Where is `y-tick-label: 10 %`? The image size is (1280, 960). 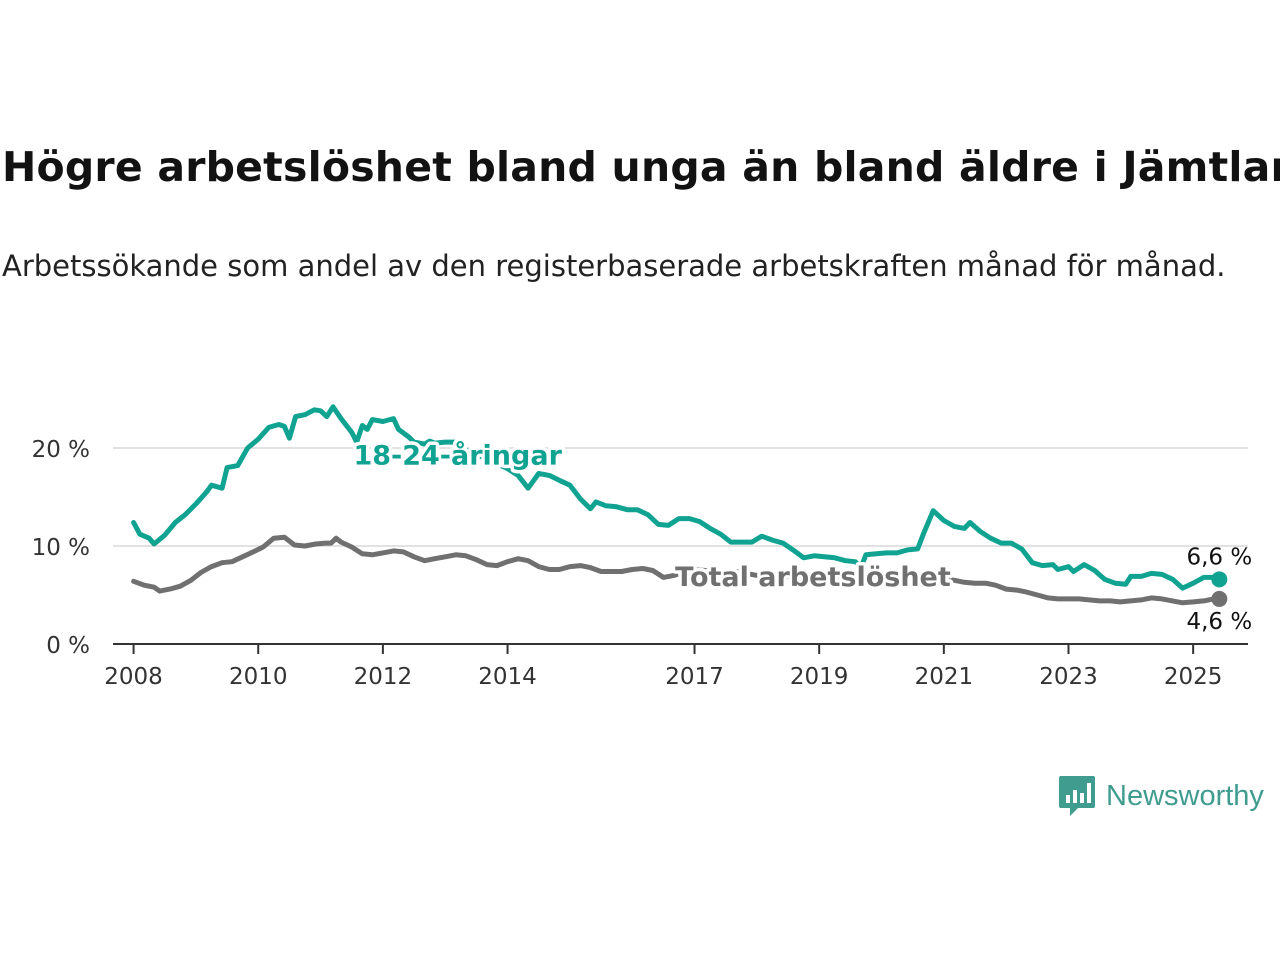 y-tick-label: 10 % is located at coordinates (61, 548).